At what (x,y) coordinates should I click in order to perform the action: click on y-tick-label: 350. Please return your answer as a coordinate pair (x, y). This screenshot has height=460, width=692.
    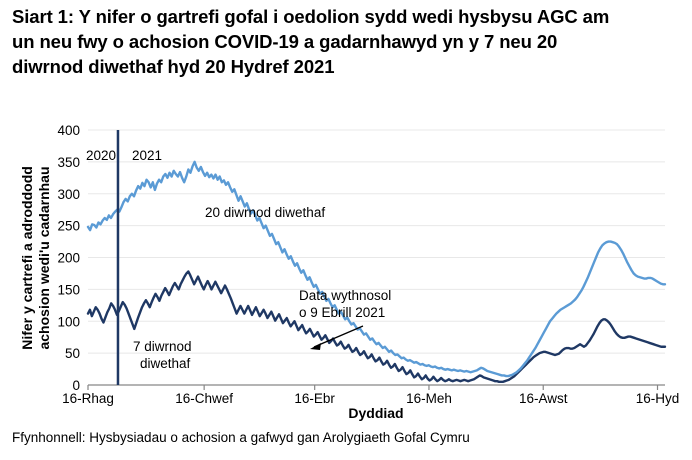
    Looking at the image, I should click on (68, 162).